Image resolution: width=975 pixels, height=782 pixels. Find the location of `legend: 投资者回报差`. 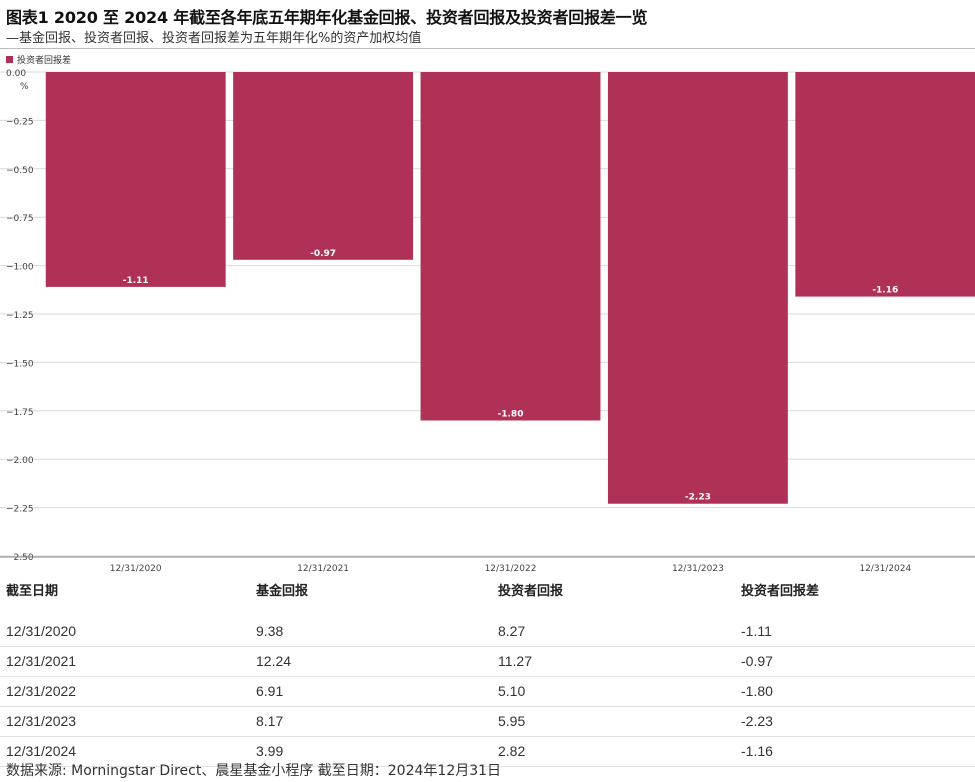

legend: 投资者回报差 is located at coordinates (38, 59).